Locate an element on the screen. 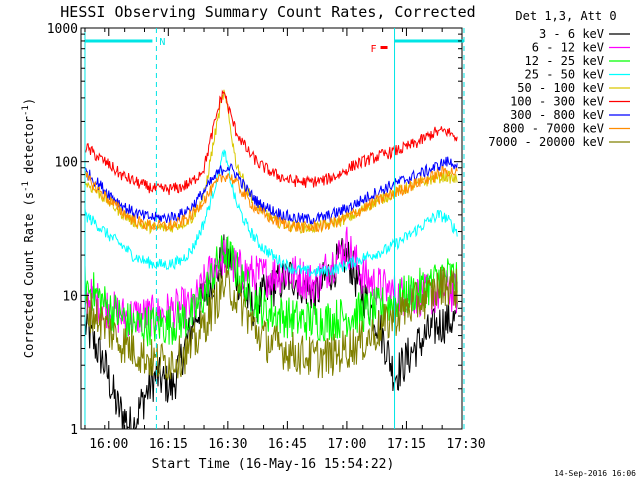  legend-label-0: 3 - 6 keV is located at coordinates (571, 34).